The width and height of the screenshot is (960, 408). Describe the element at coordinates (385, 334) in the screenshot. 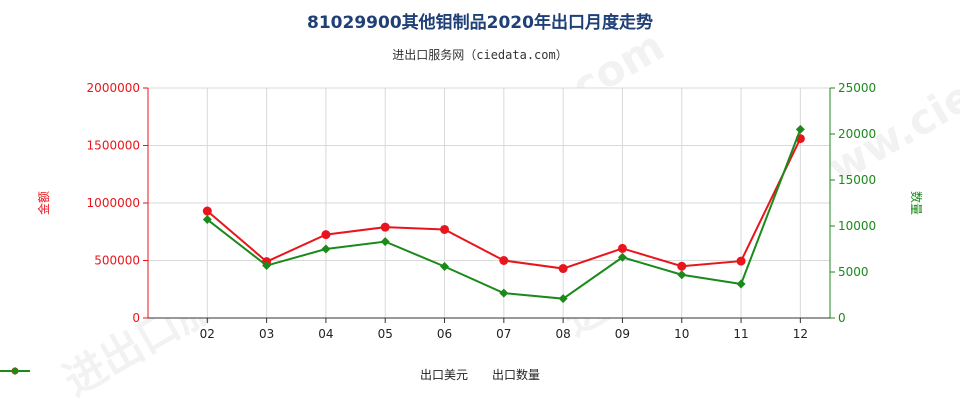

I see `x-tick-label: 05` at that location.